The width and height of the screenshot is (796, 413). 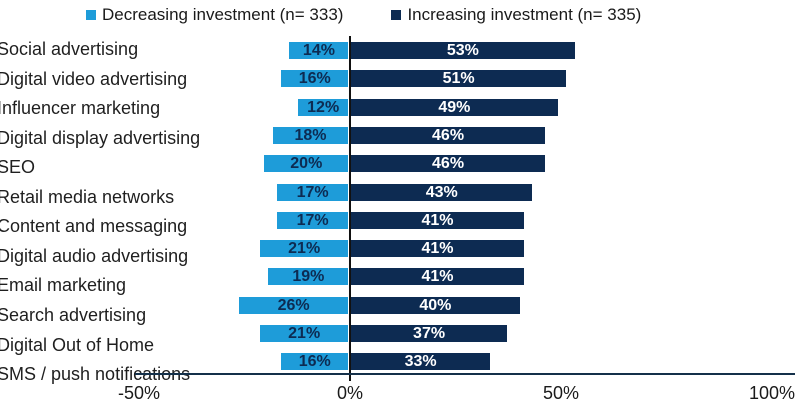 What do you see at coordinates (772, 393) in the screenshot?
I see `x-axis-tick-label: 100%` at bounding box center [772, 393].